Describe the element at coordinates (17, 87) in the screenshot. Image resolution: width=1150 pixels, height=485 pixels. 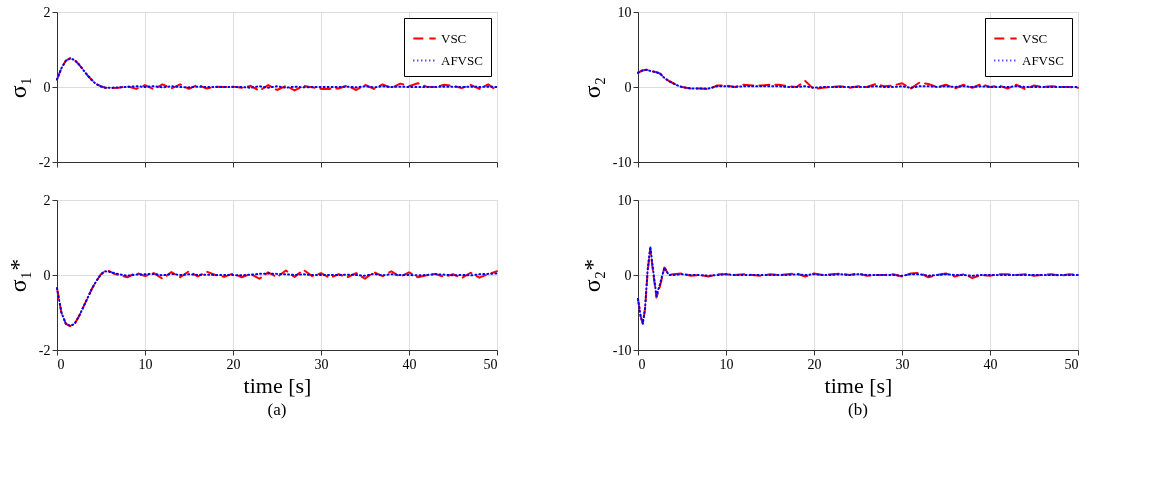
I see `y-axis-title: σ₁` at that location.